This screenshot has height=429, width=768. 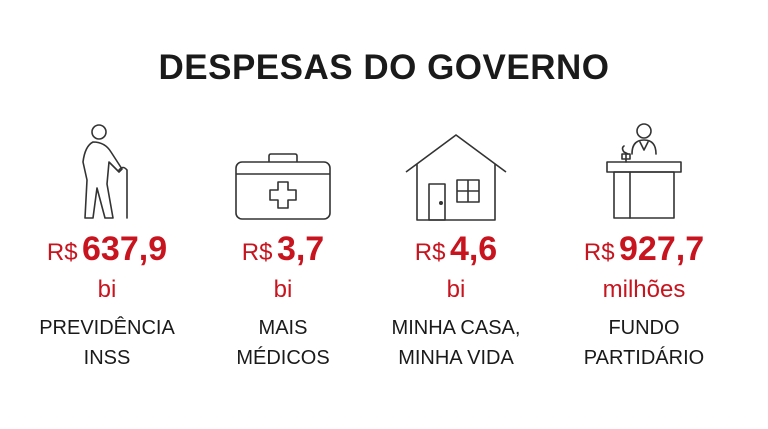 I want to click on expense-unit: milhões, so click(x=644, y=289).